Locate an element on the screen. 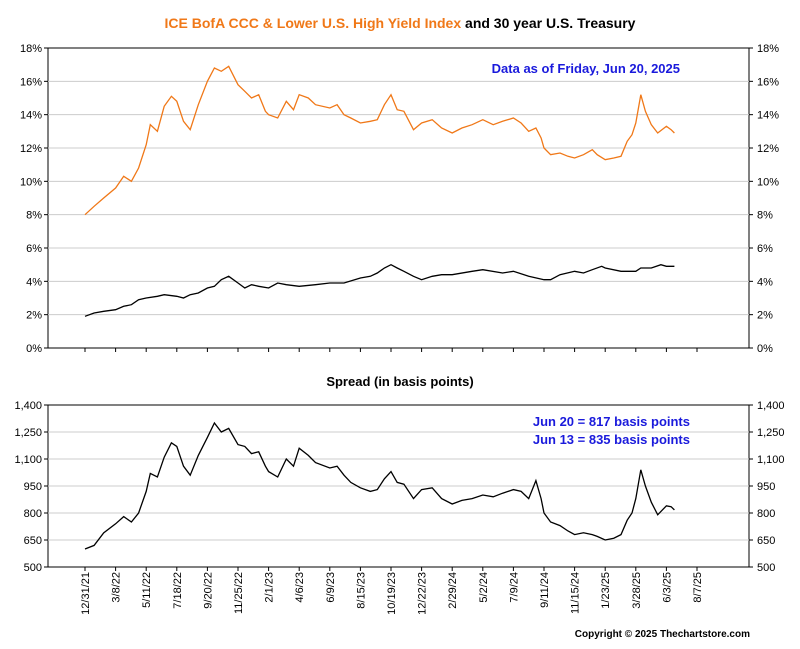 This screenshot has height=649, width=800. x-tick-label: 2/1/23 is located at coordinates (270, 587).